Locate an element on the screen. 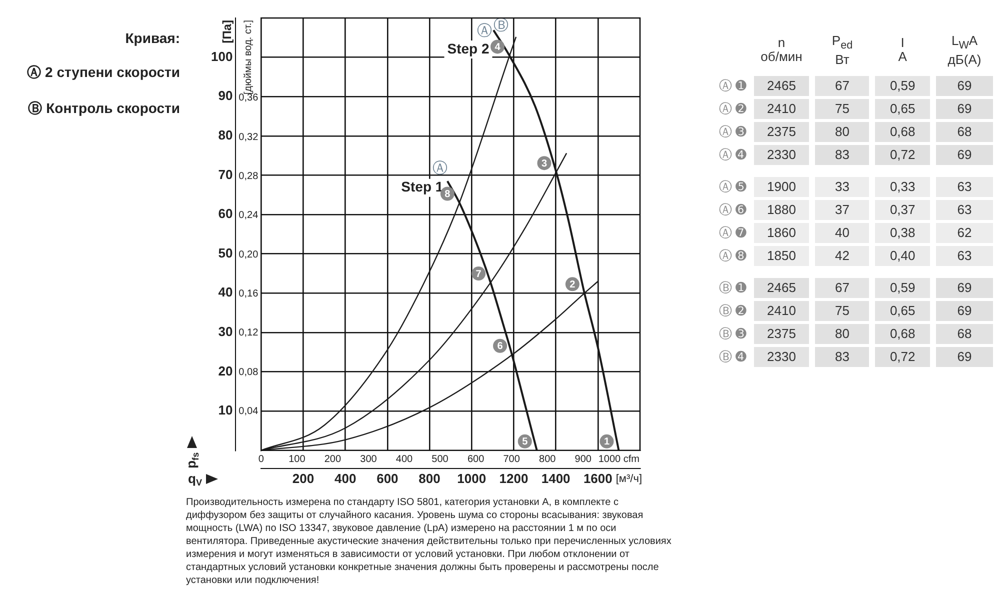 The width and height of the screenshot is (999, 601). x-tick-label: P$_{ed}$ Вт is located at coordinates (842, 51).